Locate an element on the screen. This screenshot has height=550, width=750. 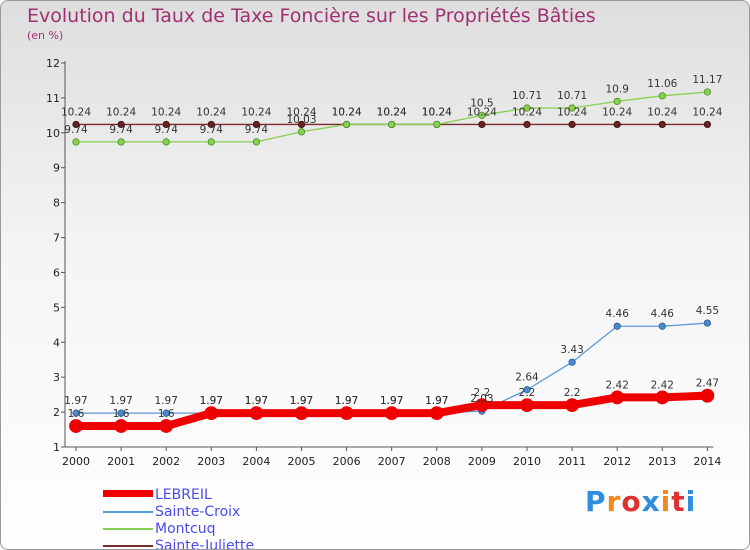
logo-letter: i is located at coordinates (691, 501).